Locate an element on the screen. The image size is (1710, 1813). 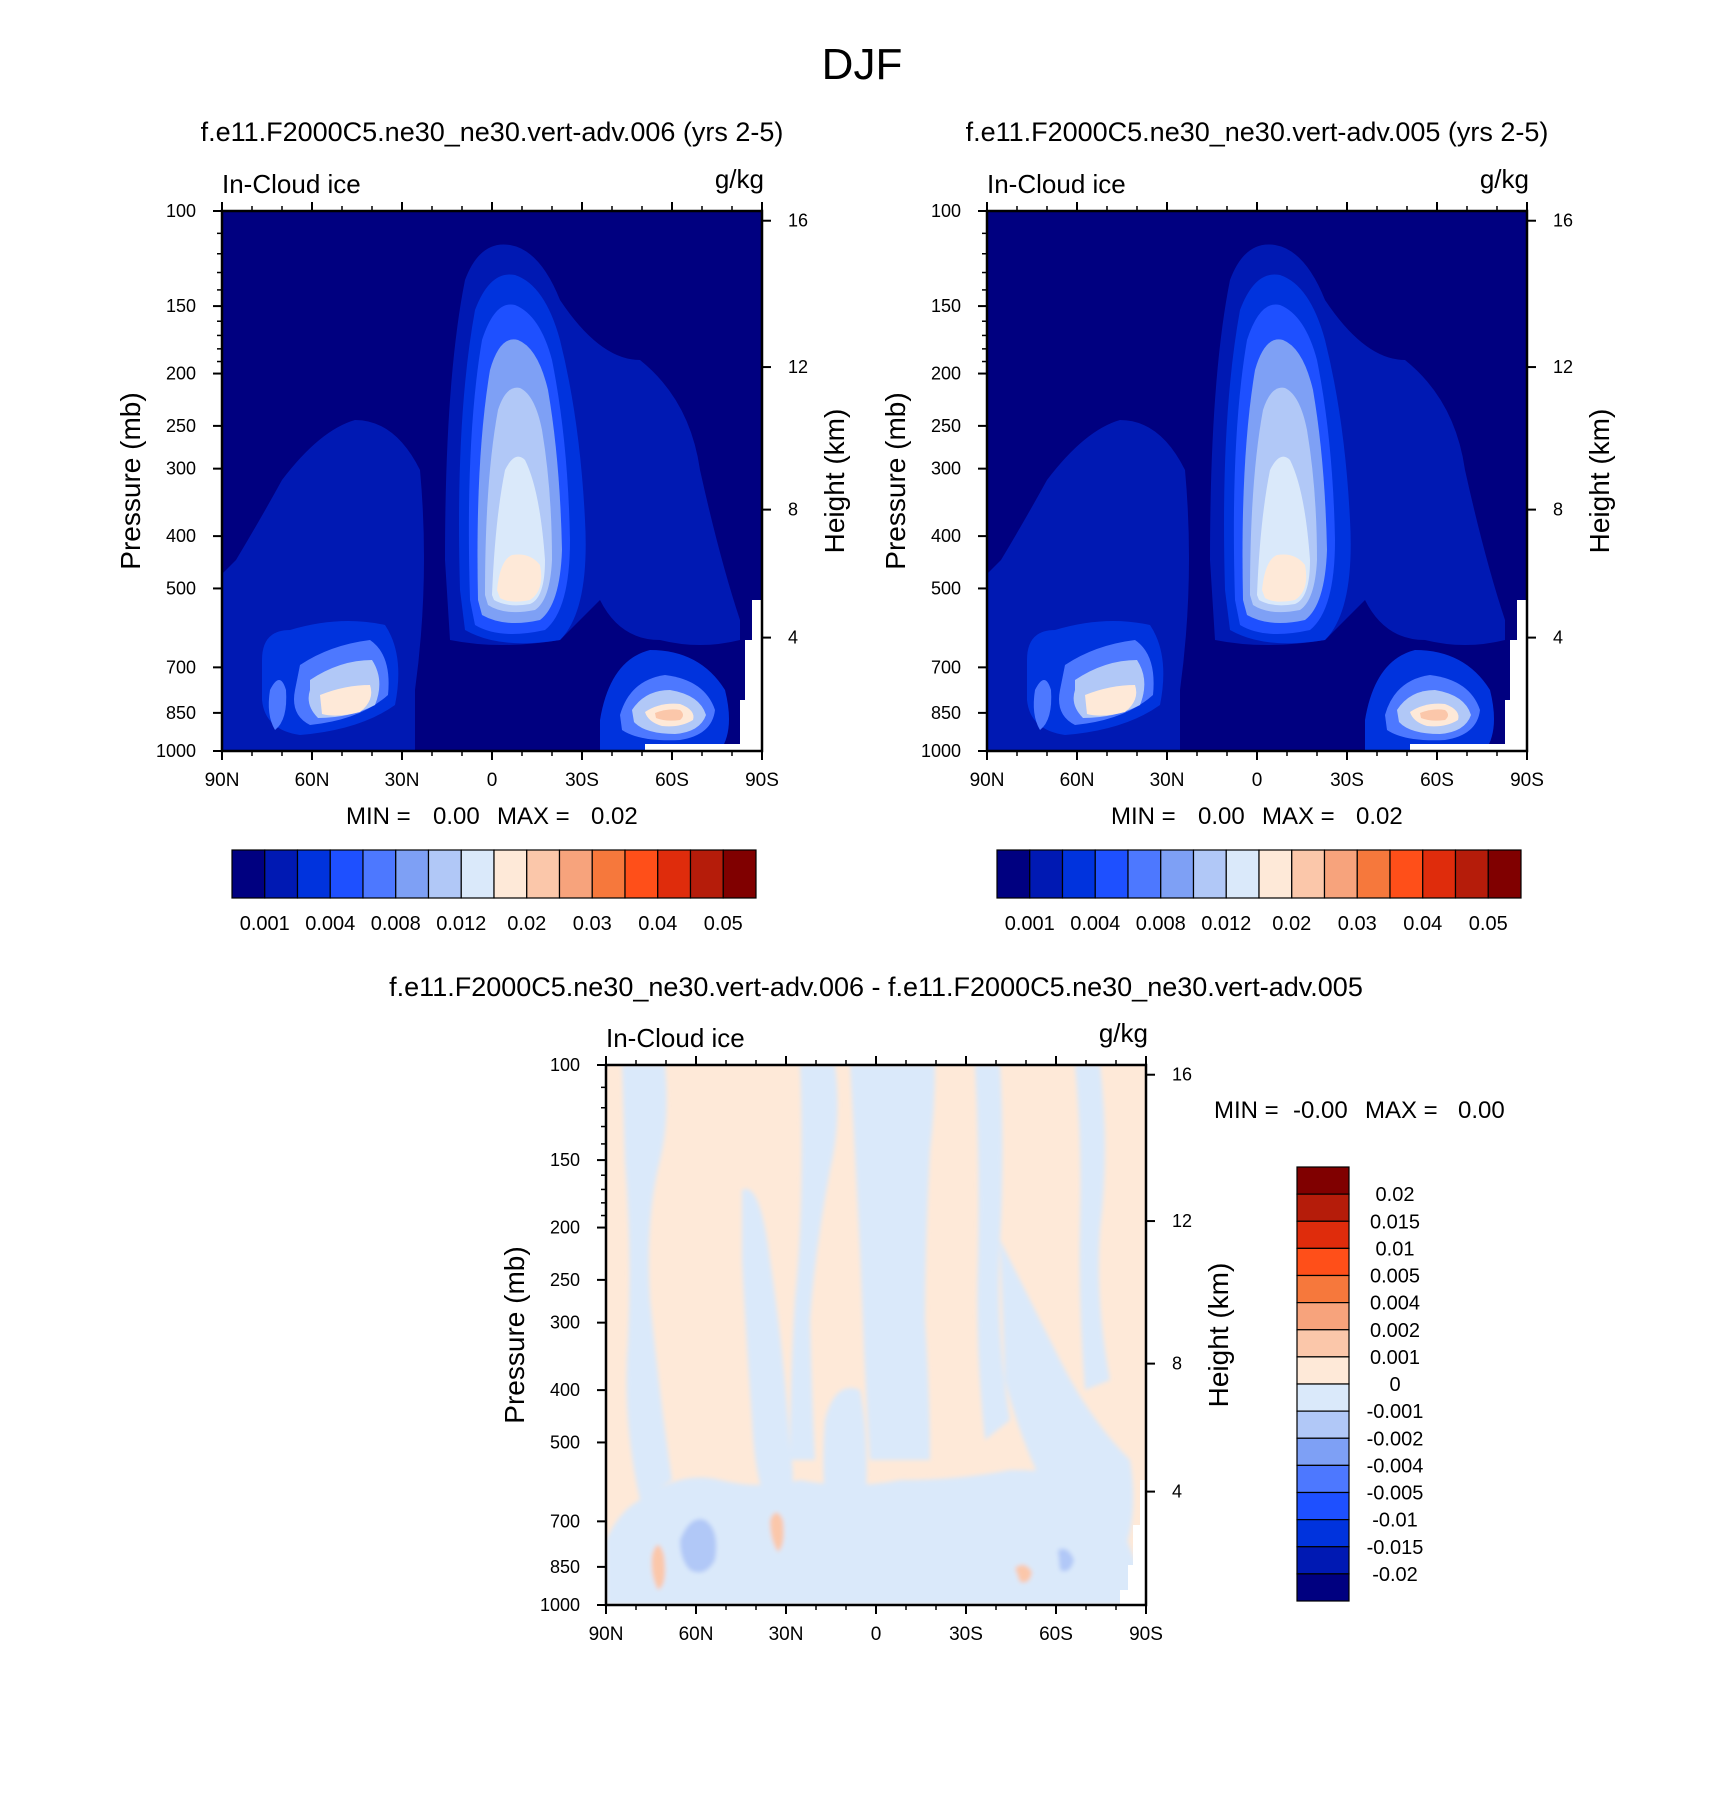
x-tick-label: 60S is located at coordinates (672, 780).